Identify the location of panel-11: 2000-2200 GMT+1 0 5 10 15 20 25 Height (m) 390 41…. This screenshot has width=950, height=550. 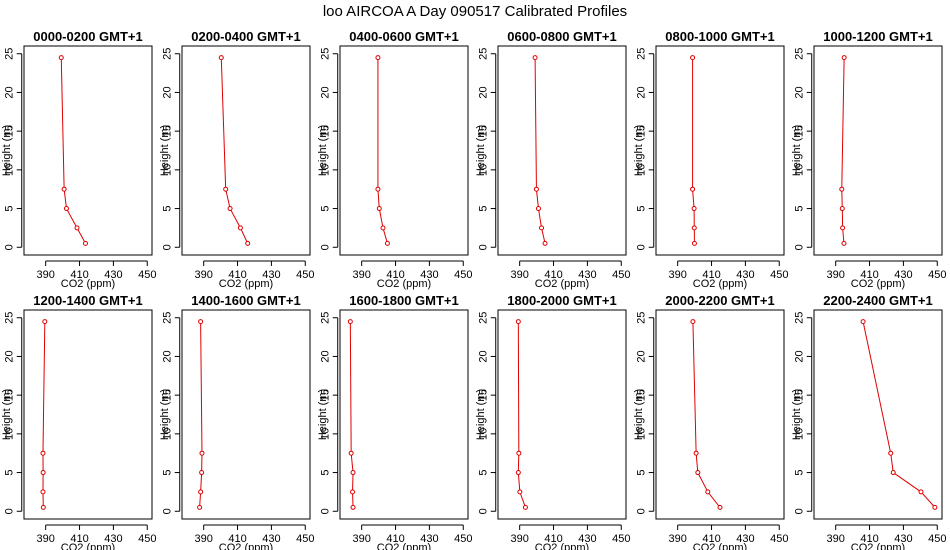
(710, 421).